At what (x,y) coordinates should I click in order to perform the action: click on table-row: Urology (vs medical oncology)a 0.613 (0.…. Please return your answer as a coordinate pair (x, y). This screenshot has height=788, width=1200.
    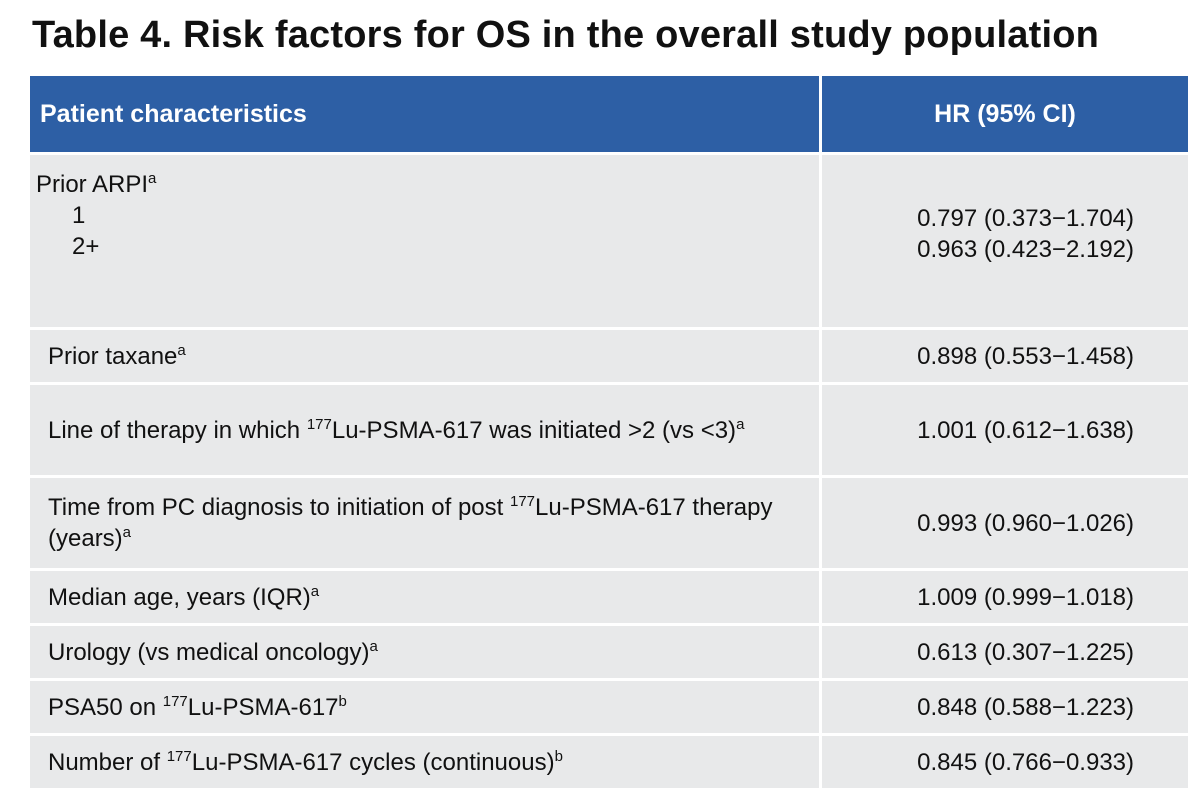
    Looking at the image, I should click on (609, 650).